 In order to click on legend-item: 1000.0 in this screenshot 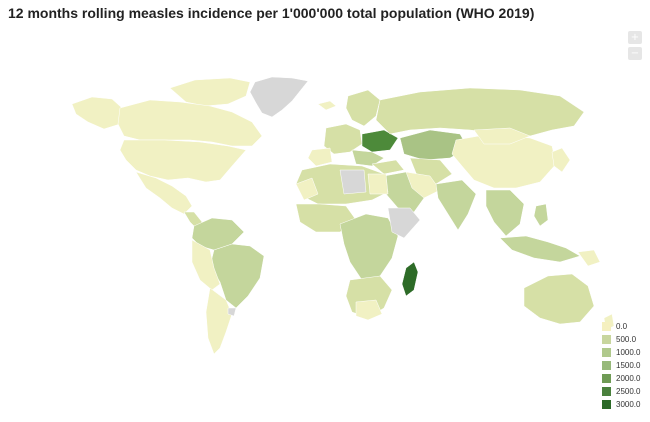, I will do `click(621, 352)`.